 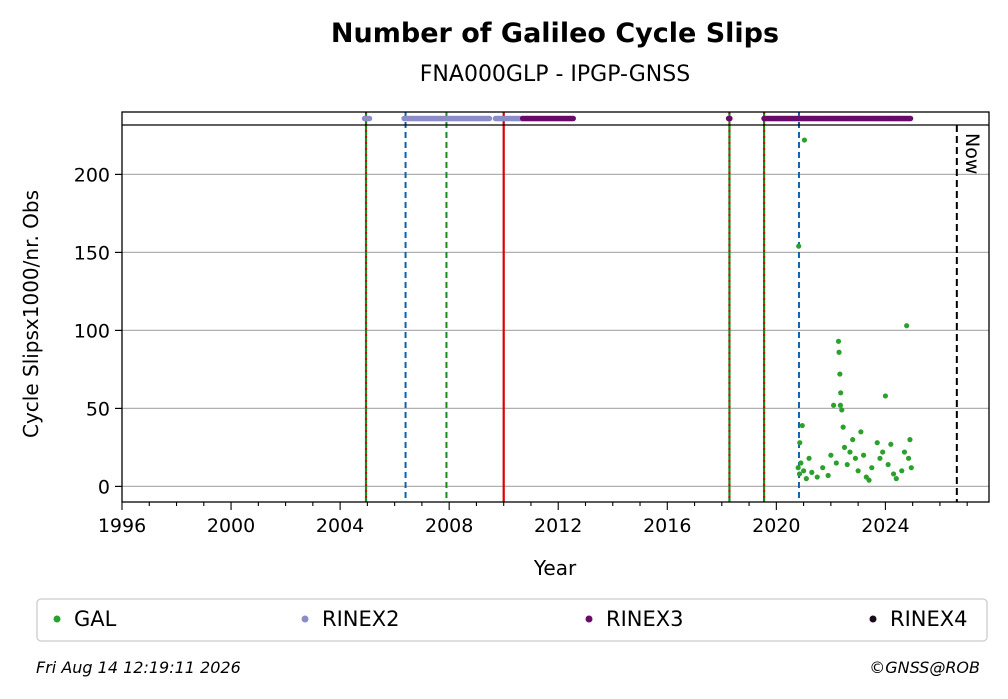 I want to click on legend-box, so click(x=512, y=620).